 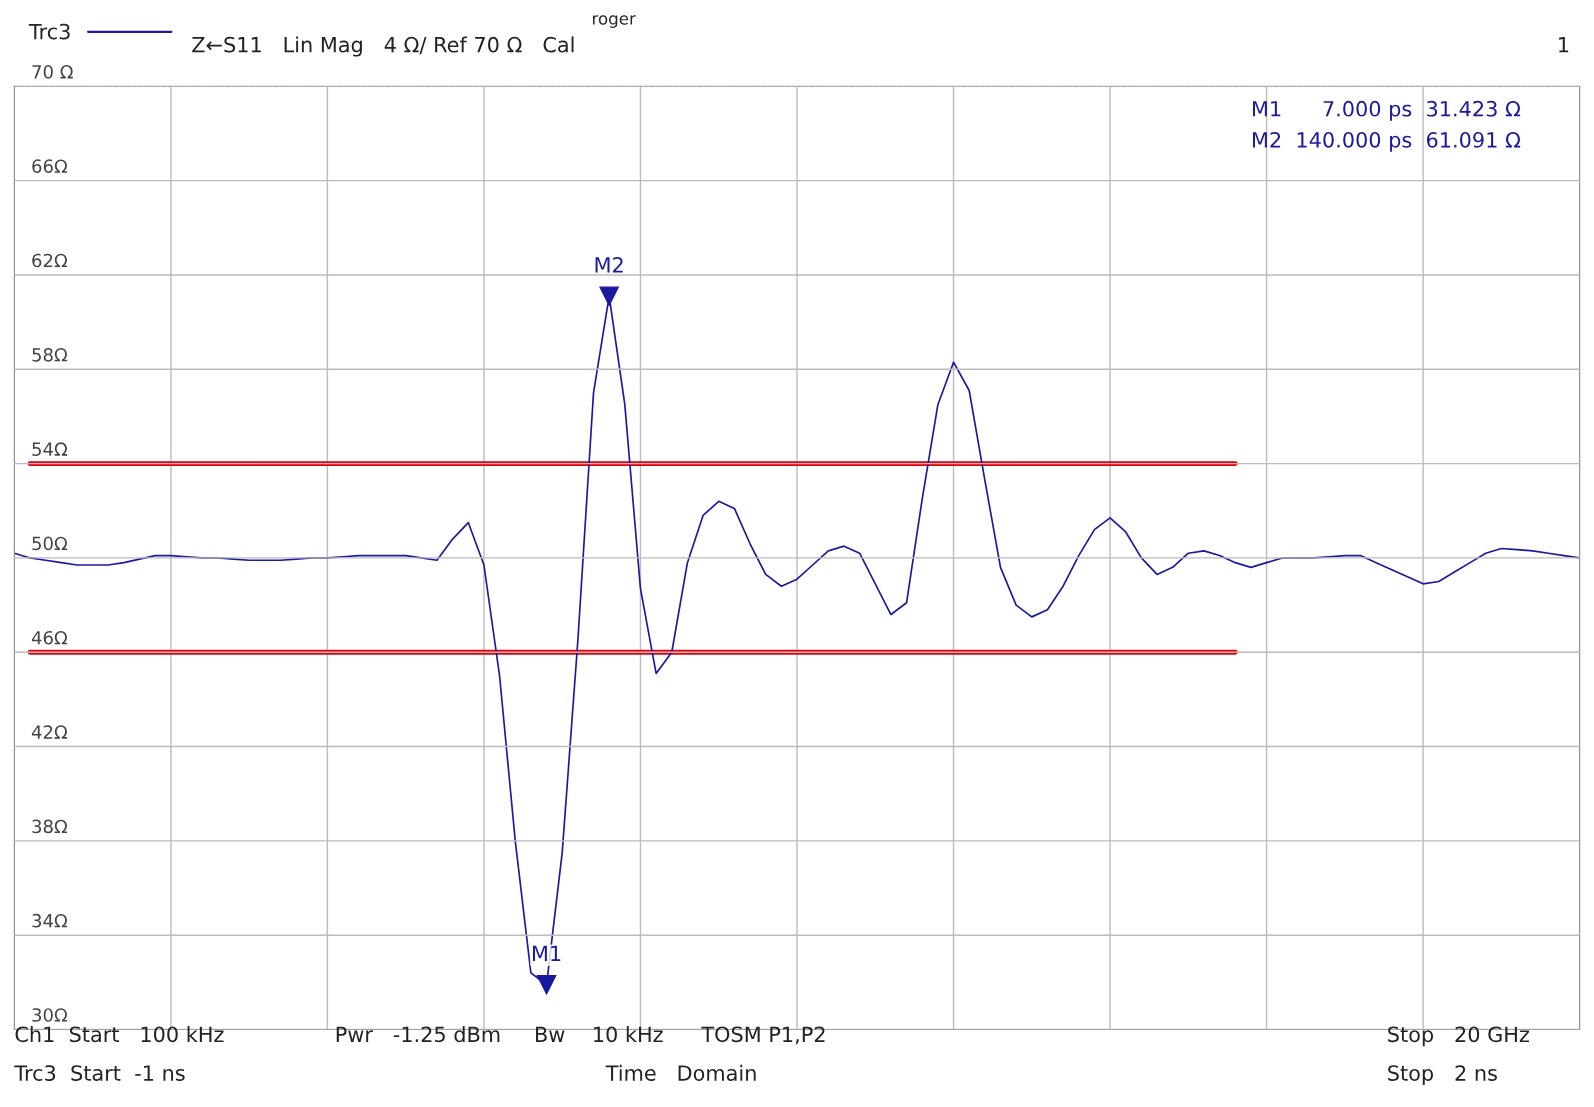 I want to click on y-tick-label: 70 Ω, so click(x=52, y=72).